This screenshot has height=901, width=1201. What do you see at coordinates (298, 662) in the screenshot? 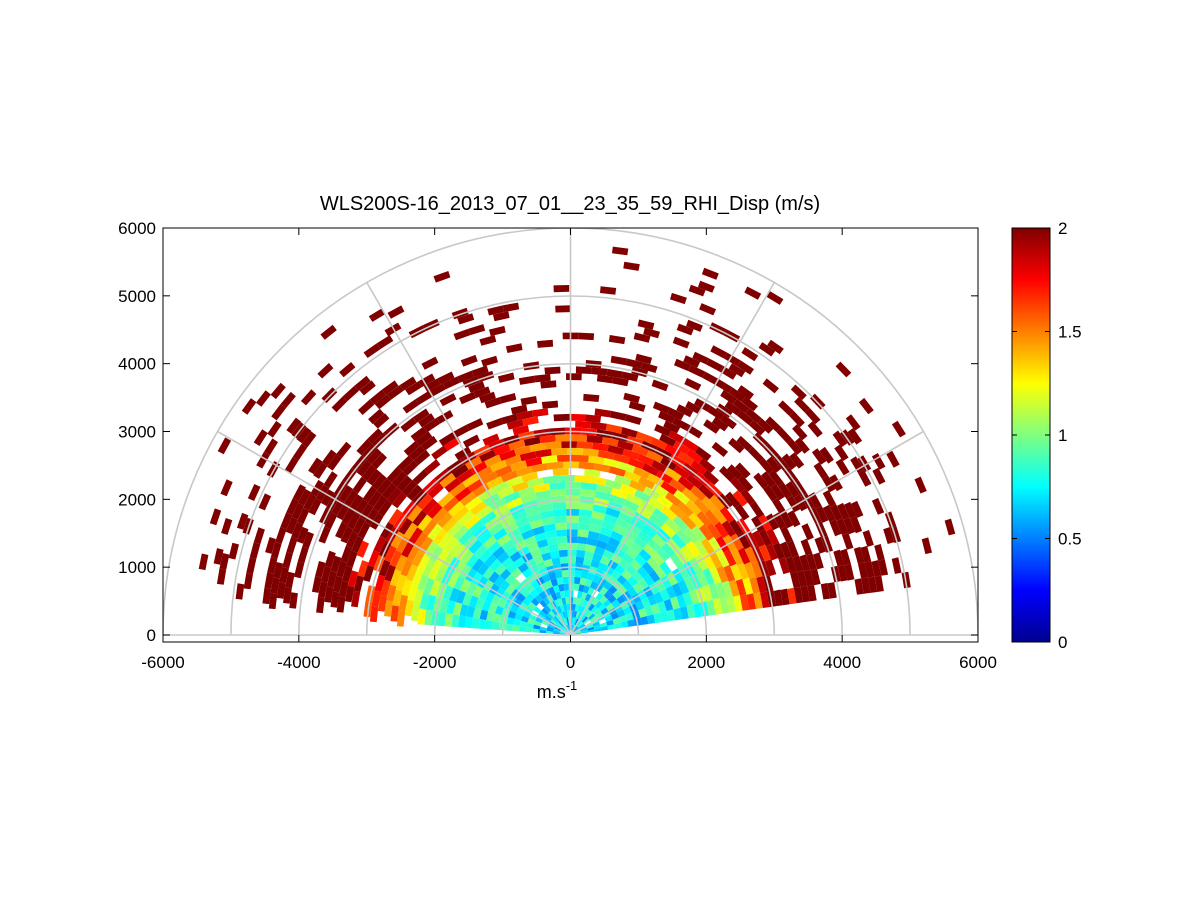
I see `x-tick-label-1: -4000` at bounding box center [298, 662].